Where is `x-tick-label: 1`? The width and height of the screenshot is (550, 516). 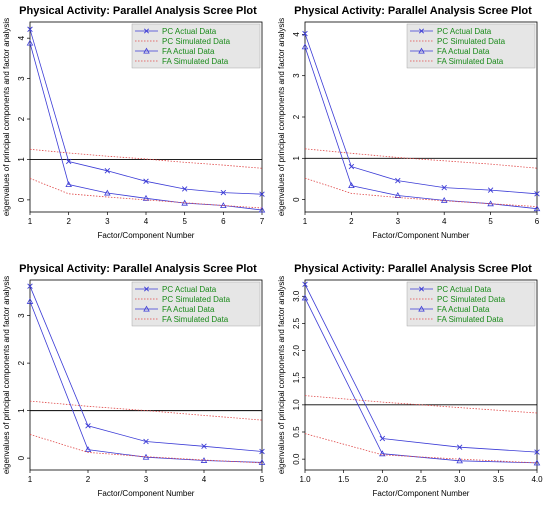
x-tick-label: 1 is located at coordinates (305, 221).